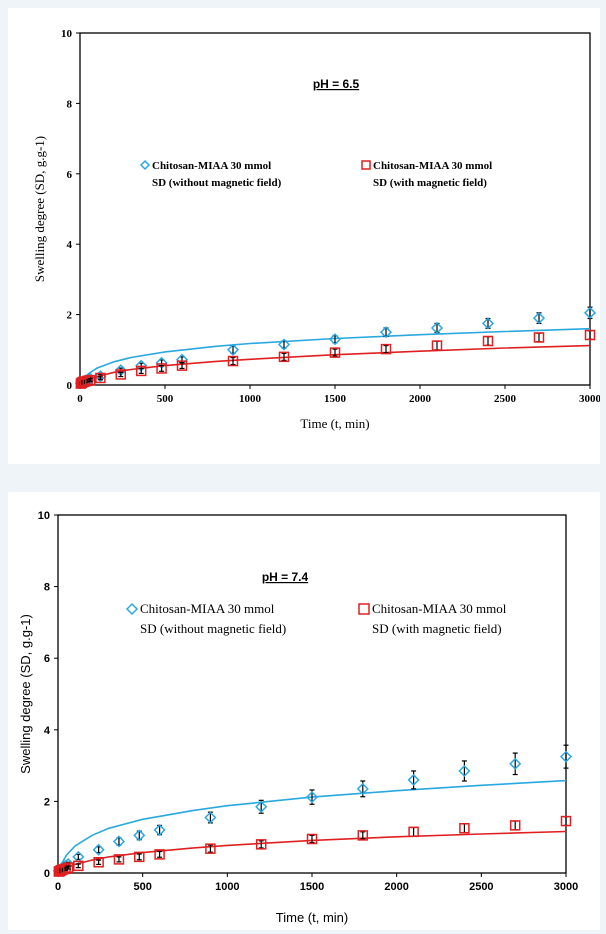  Describe the element at coordinates (336, 84) in the screenshot. I see `ph-annotation: pH = 6.5` at that location.